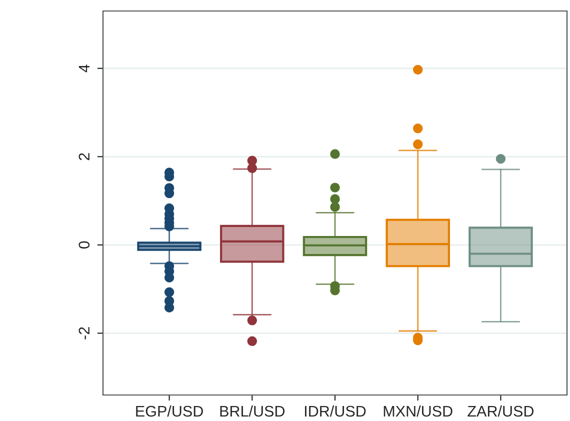  What do you see at coordinates (335, 411) in the screenshot?
I see `x-tick-label: IDR/USD` at bounding box center [335, 411].